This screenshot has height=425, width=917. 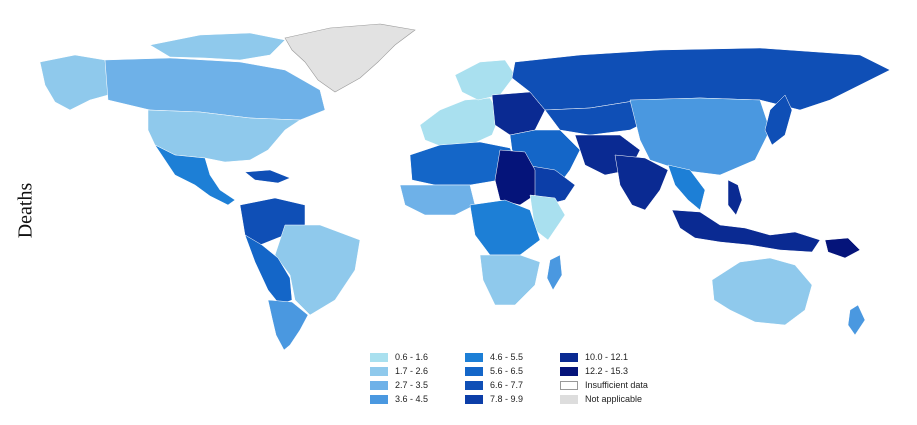 I want to click on legend-item: 12.2 - 15.3, so click(x=604, y=371).